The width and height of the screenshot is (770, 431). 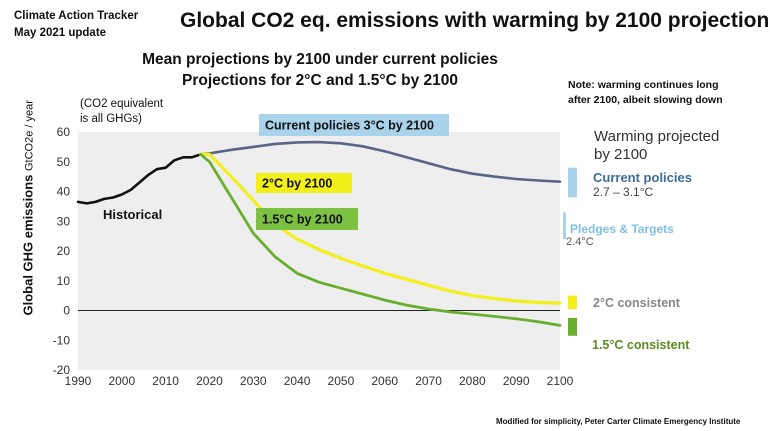 What do you see at coordinates (132, 214) in the screenshot?
I see `annotation-label-historical: Historical` at bounding box center [132, 214].